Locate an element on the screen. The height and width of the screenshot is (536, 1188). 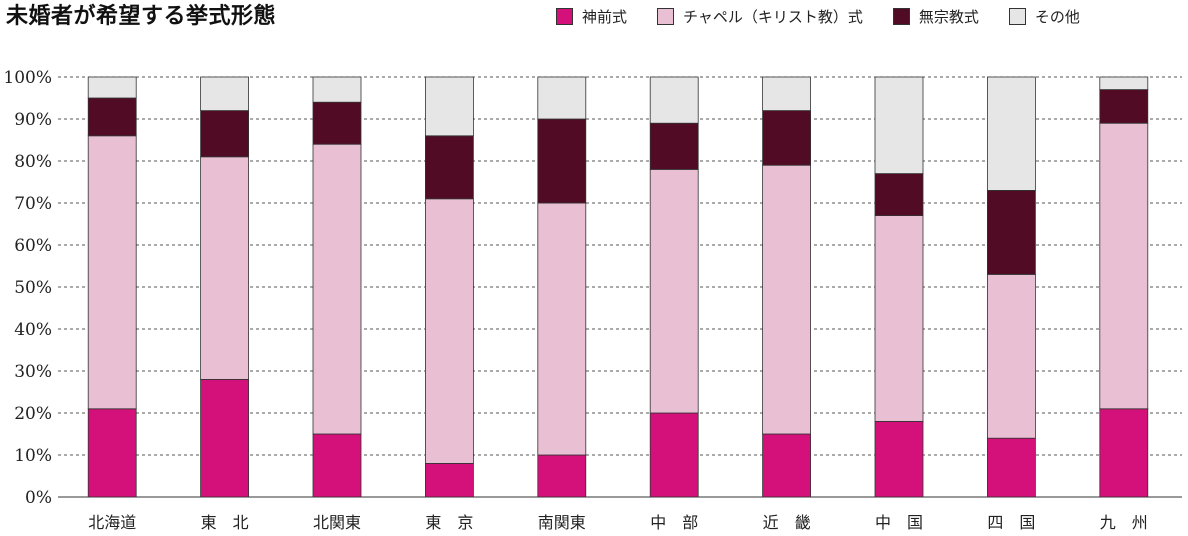
bar-segment-shinzen-kinki is located at coordinates (786, 465).